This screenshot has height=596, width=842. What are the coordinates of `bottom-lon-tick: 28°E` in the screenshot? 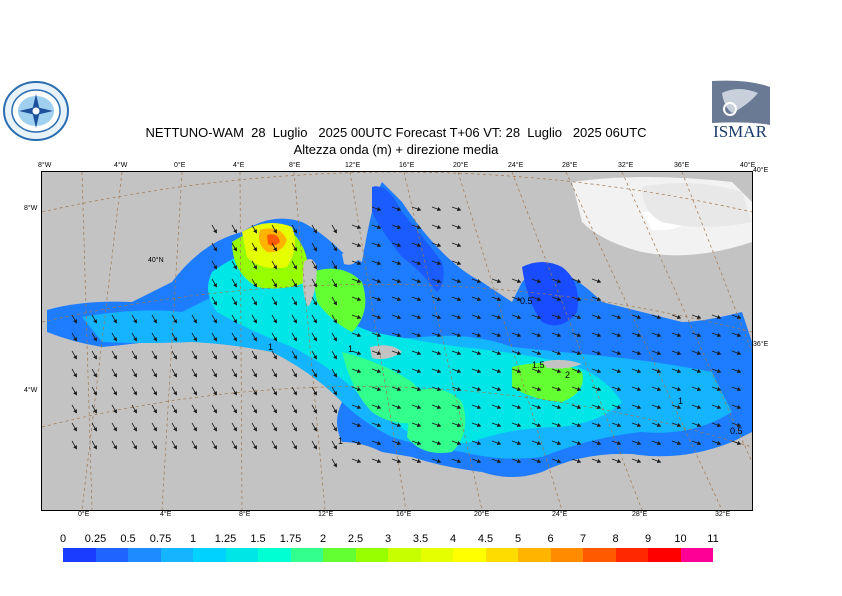 It's located at (640, 514).